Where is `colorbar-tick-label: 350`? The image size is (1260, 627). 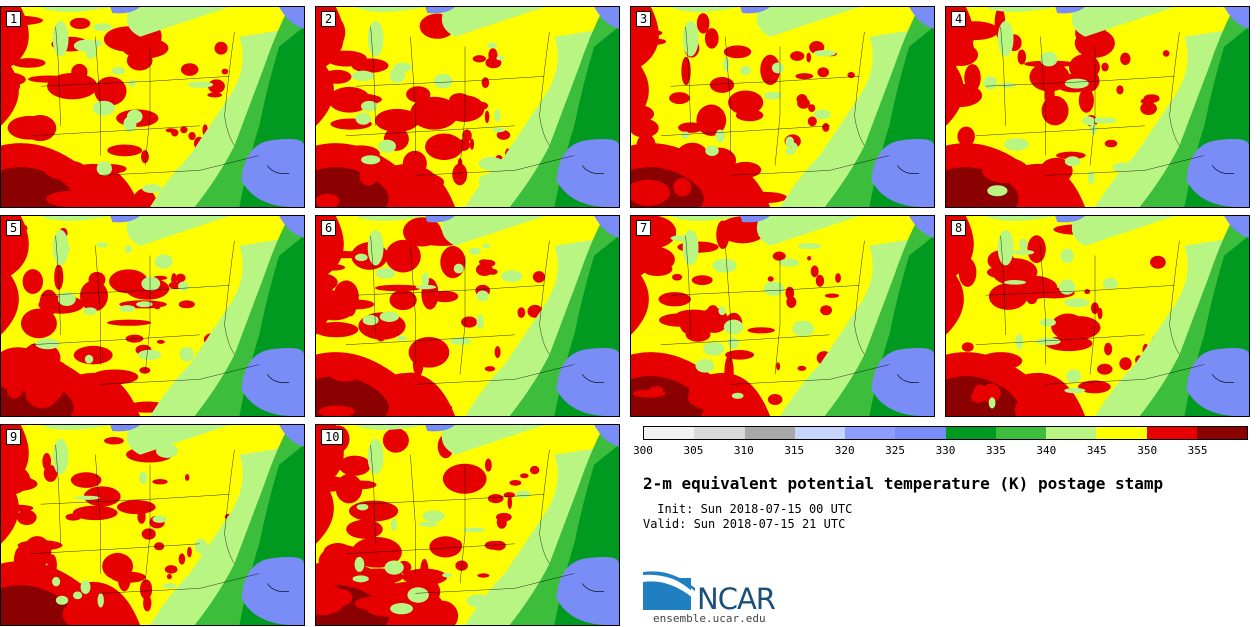 colorbar-tick-label: 350 is located at coordinates (1147, 450).